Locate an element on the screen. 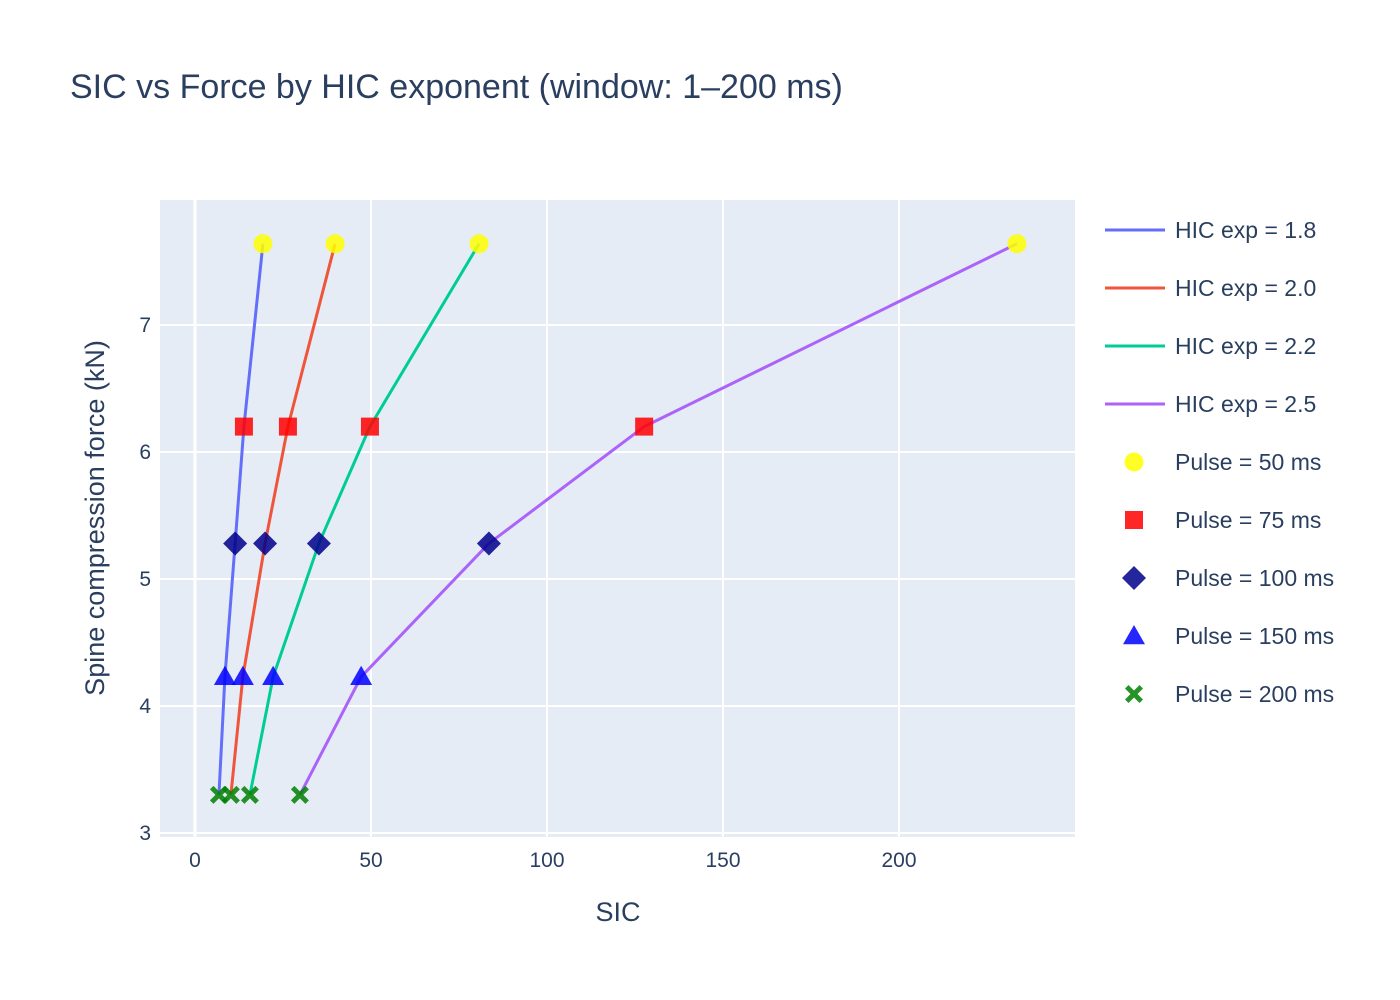  y-tick-label: 7 is located at coordinates (145, 325).